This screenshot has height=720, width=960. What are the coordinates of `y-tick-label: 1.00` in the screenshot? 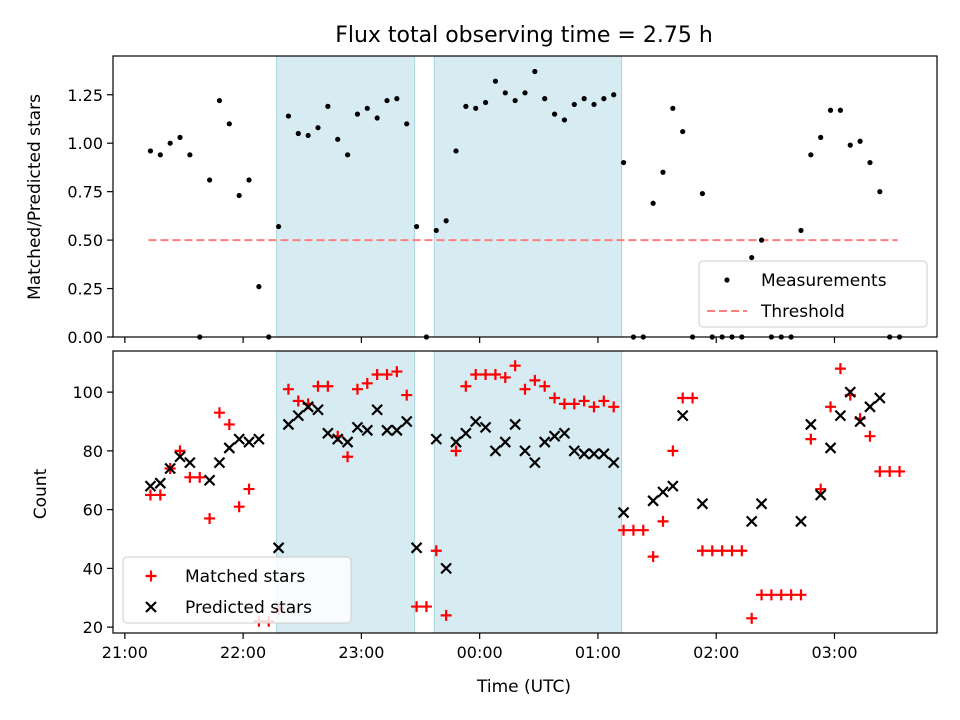 It's located at (85, 143).